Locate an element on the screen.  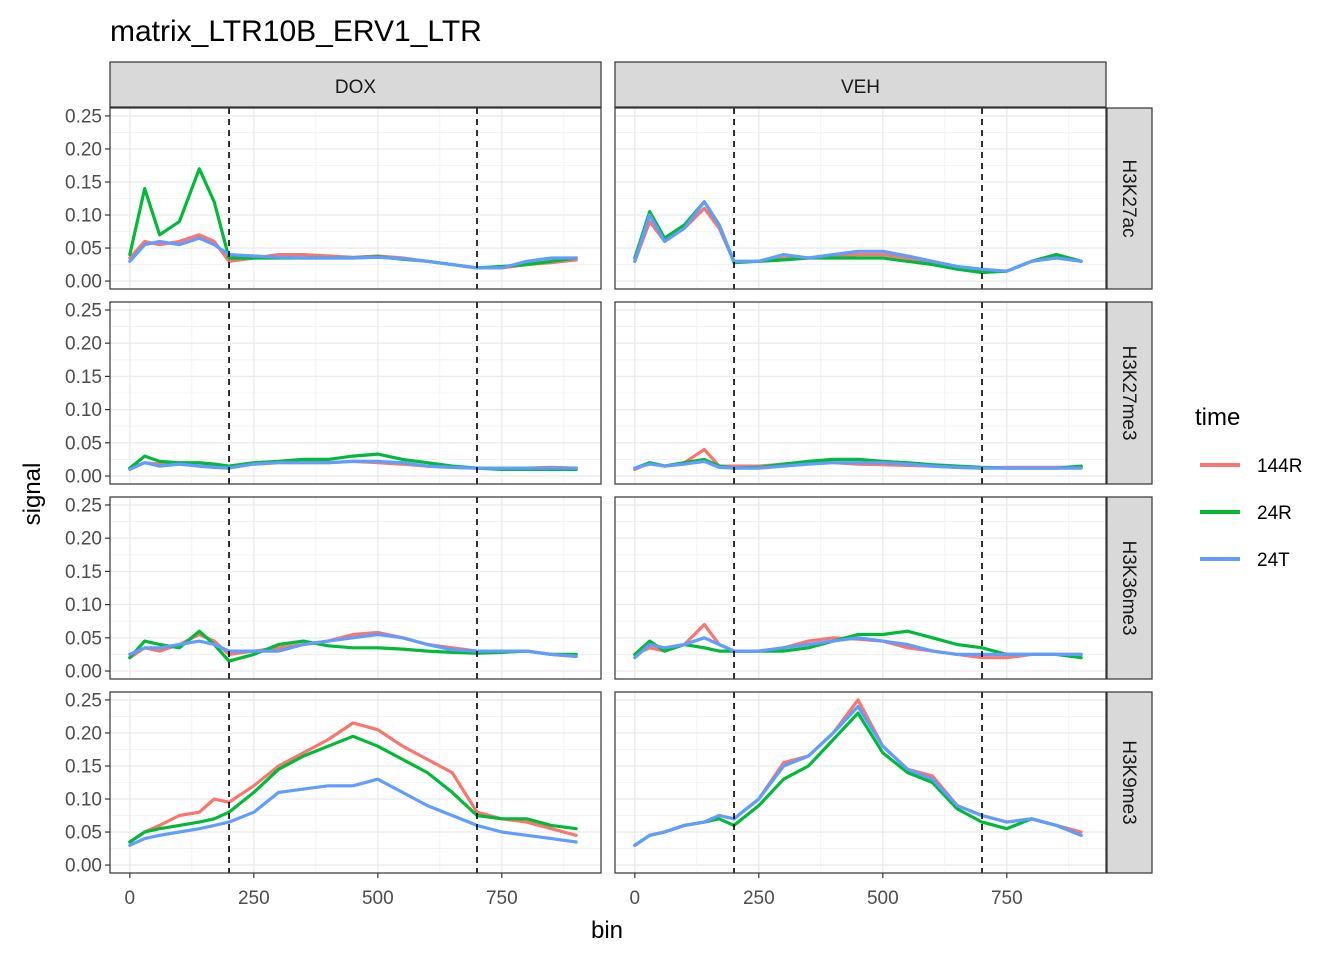
series-line-24r is located at coordinates (353, 789).